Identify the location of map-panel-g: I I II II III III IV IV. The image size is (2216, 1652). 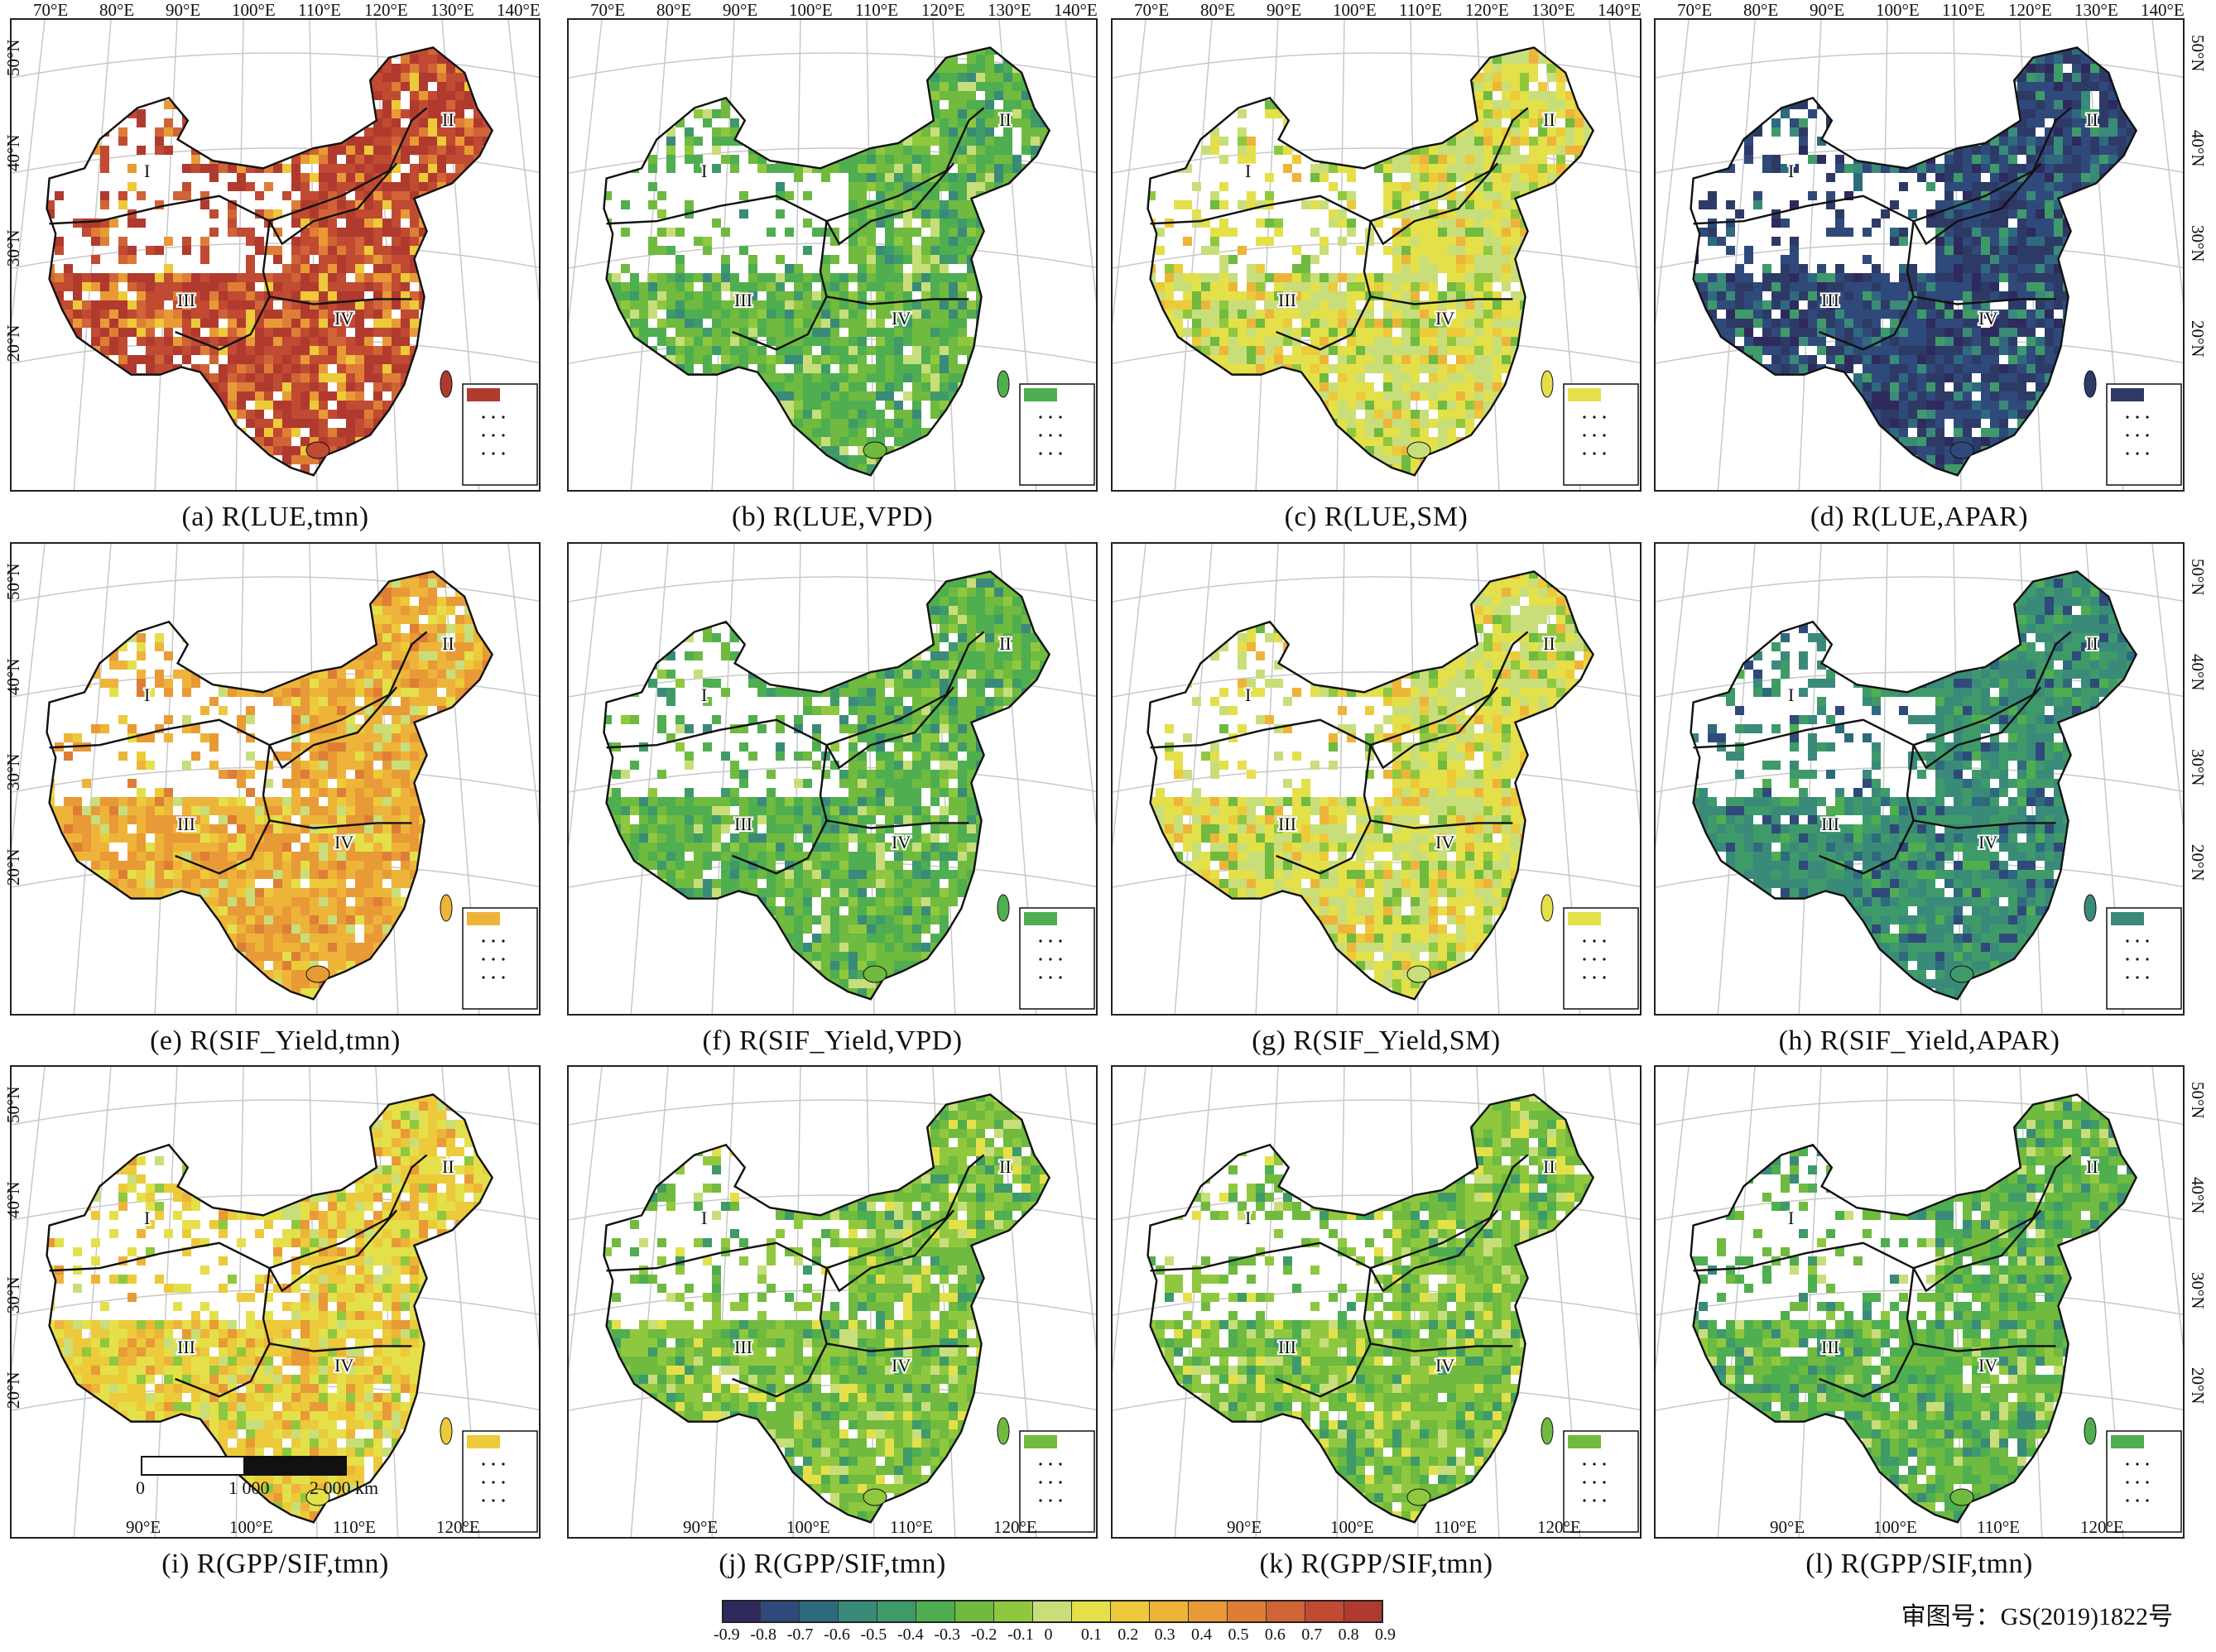
(1376, 779).